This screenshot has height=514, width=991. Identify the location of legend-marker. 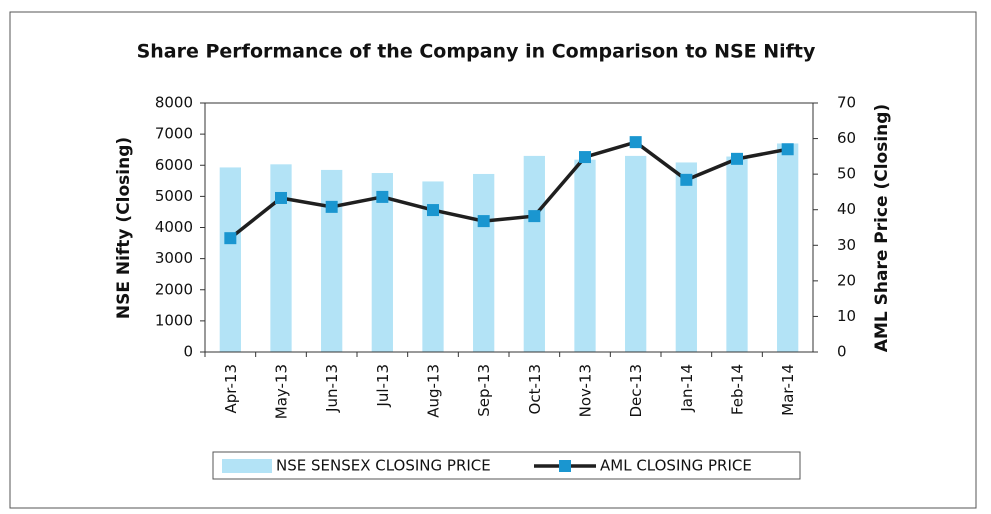
(565, 466).